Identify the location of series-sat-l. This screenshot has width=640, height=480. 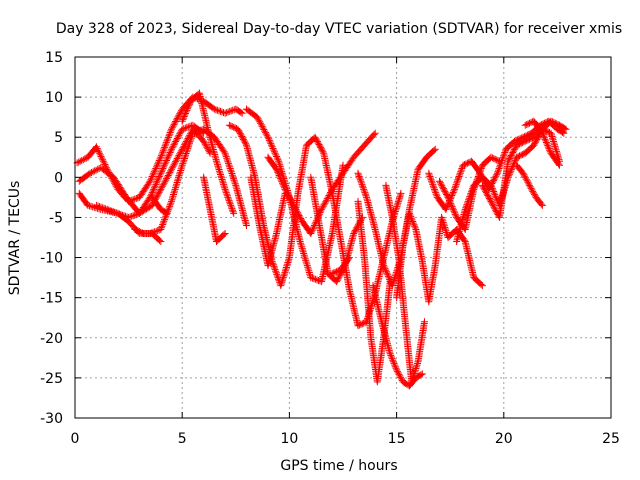
(321, 183).